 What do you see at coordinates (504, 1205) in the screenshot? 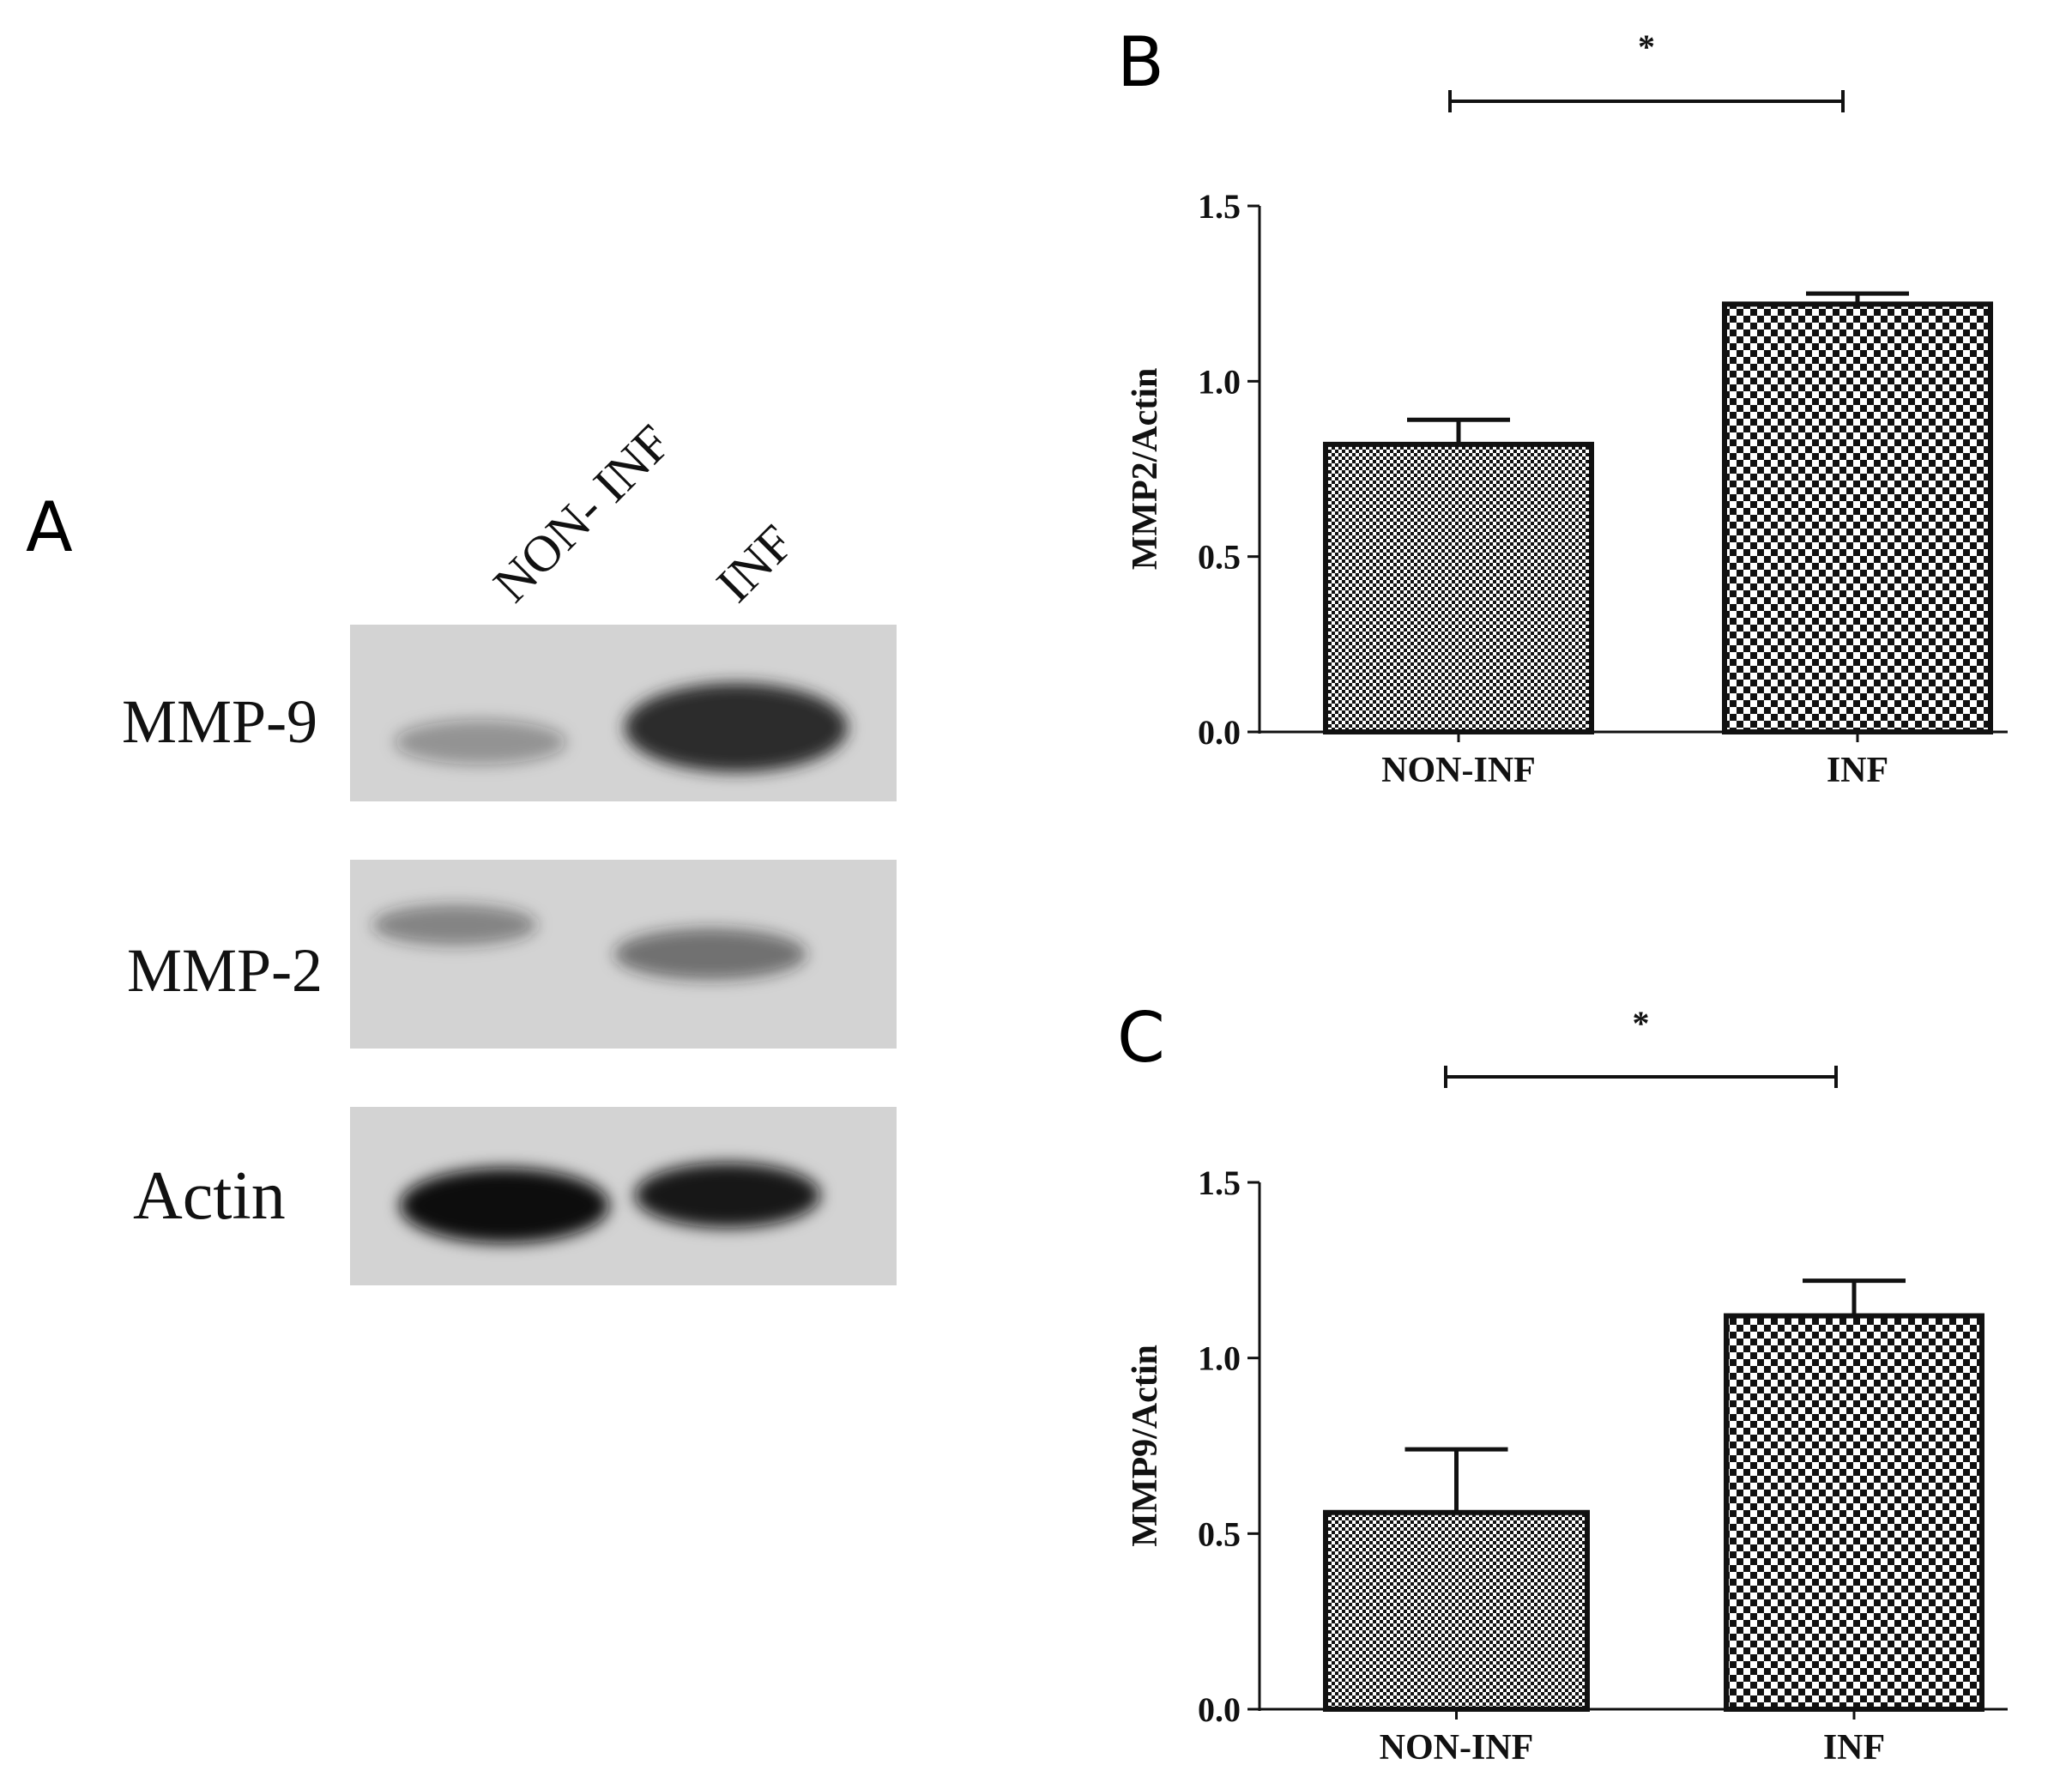
I see `blot-band-actin-non-inf` at bounding box center [504, 1205].